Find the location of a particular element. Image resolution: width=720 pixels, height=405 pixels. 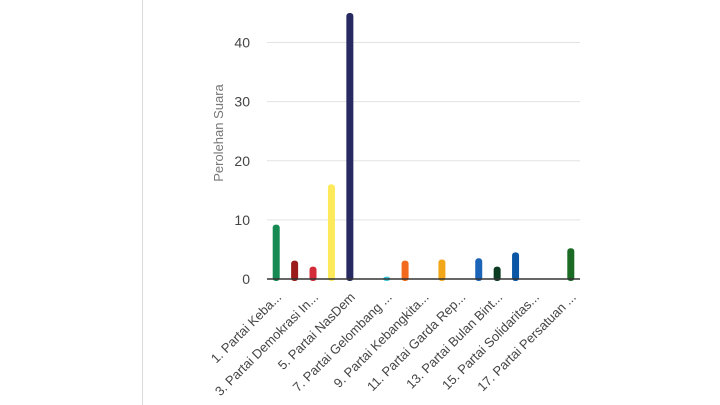

y-tick-label: 10 is located at coordinates (242, 220).